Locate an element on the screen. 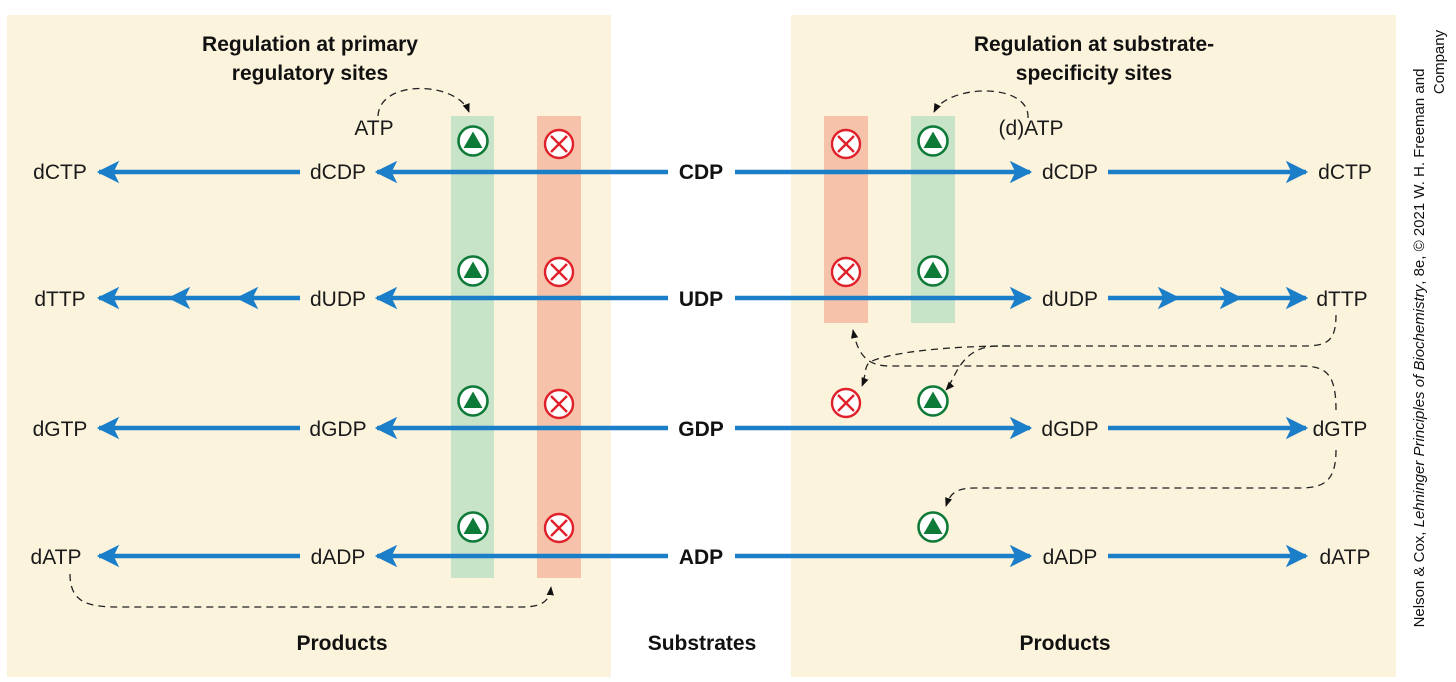 The width and height of the screenshot is (1456, 682). credit-line-2: Company is located at coordinates (1439, 61).